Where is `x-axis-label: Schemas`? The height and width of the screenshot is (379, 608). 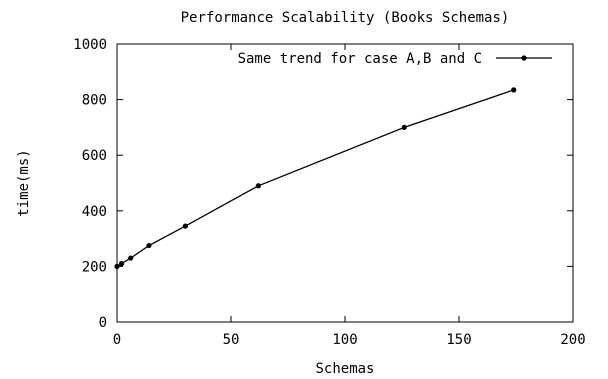 x-axis-label: Schemas is located at coordinates (344, 369).